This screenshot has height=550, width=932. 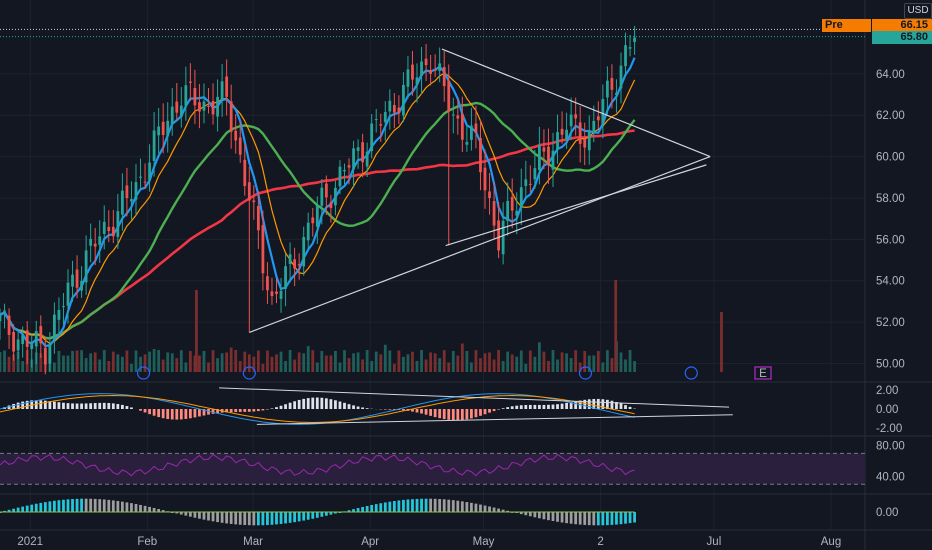 What do you see at coordinates (432, 469) in the screenshot?
I see `rsi-band` at bounding box center [432, 469].